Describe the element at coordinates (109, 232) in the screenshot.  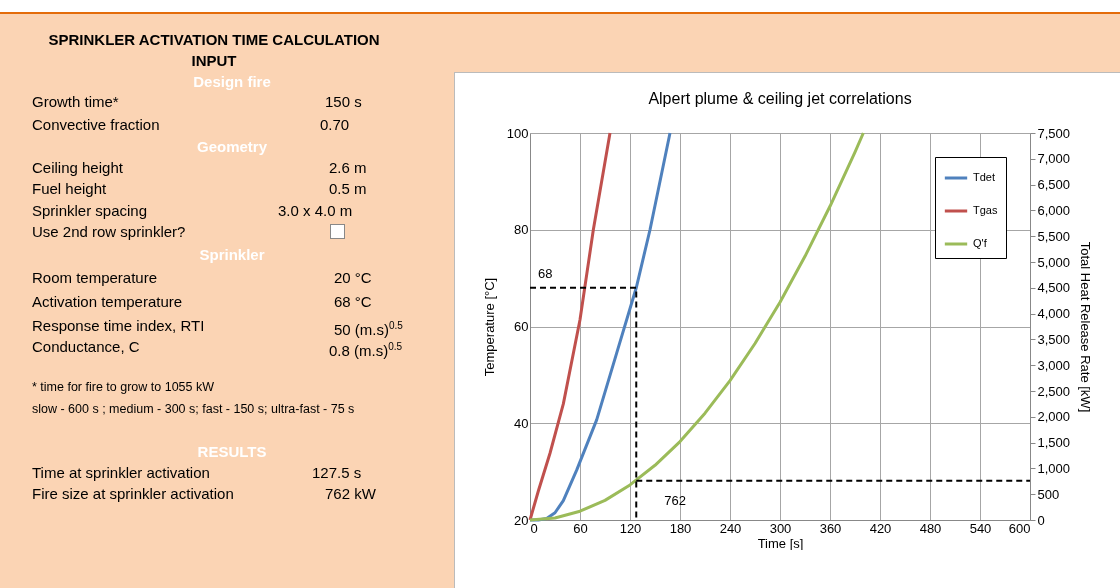
I see `text: Use 2nd row sprinkler?` at that location.